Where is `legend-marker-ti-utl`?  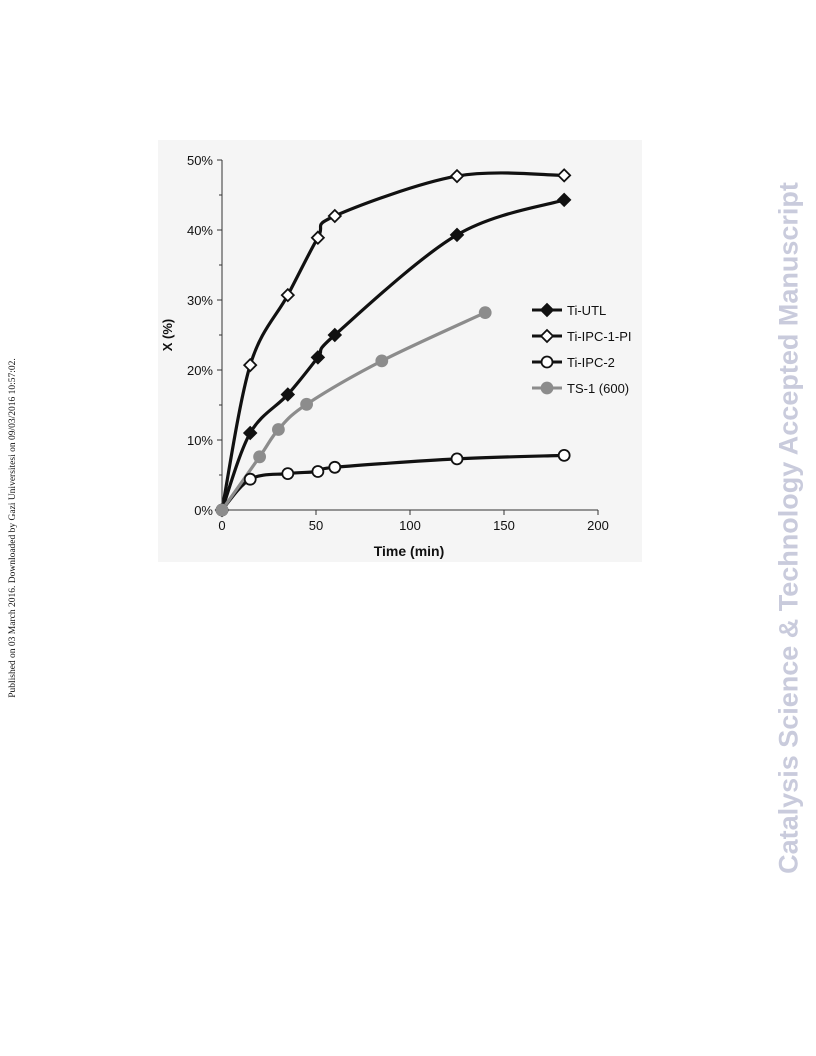 legend-marker-ti-utl is located at coordinates (547, 310).